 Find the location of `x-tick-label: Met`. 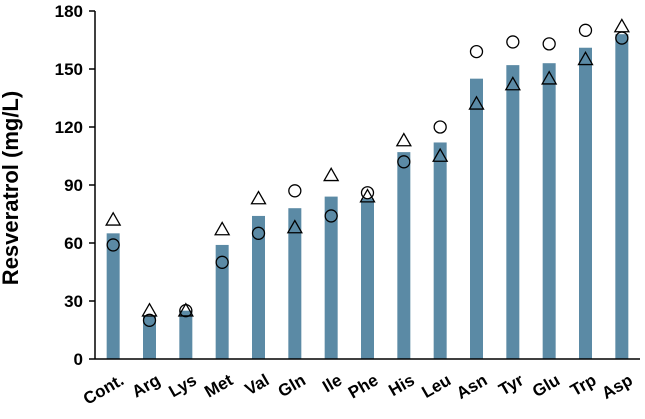

x-tick-label: Met is located at coordinates (218, 385).